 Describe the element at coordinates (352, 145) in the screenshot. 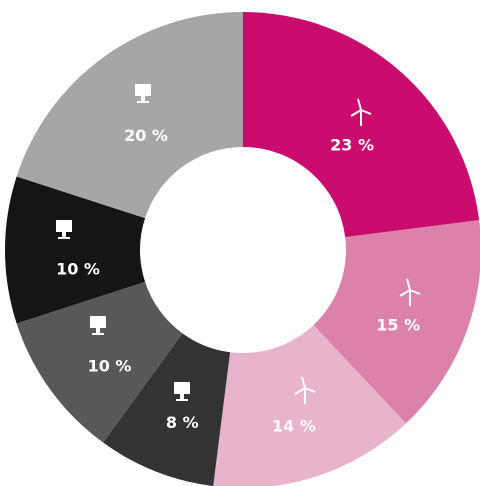

I see `value-label: 23 %` at that location.